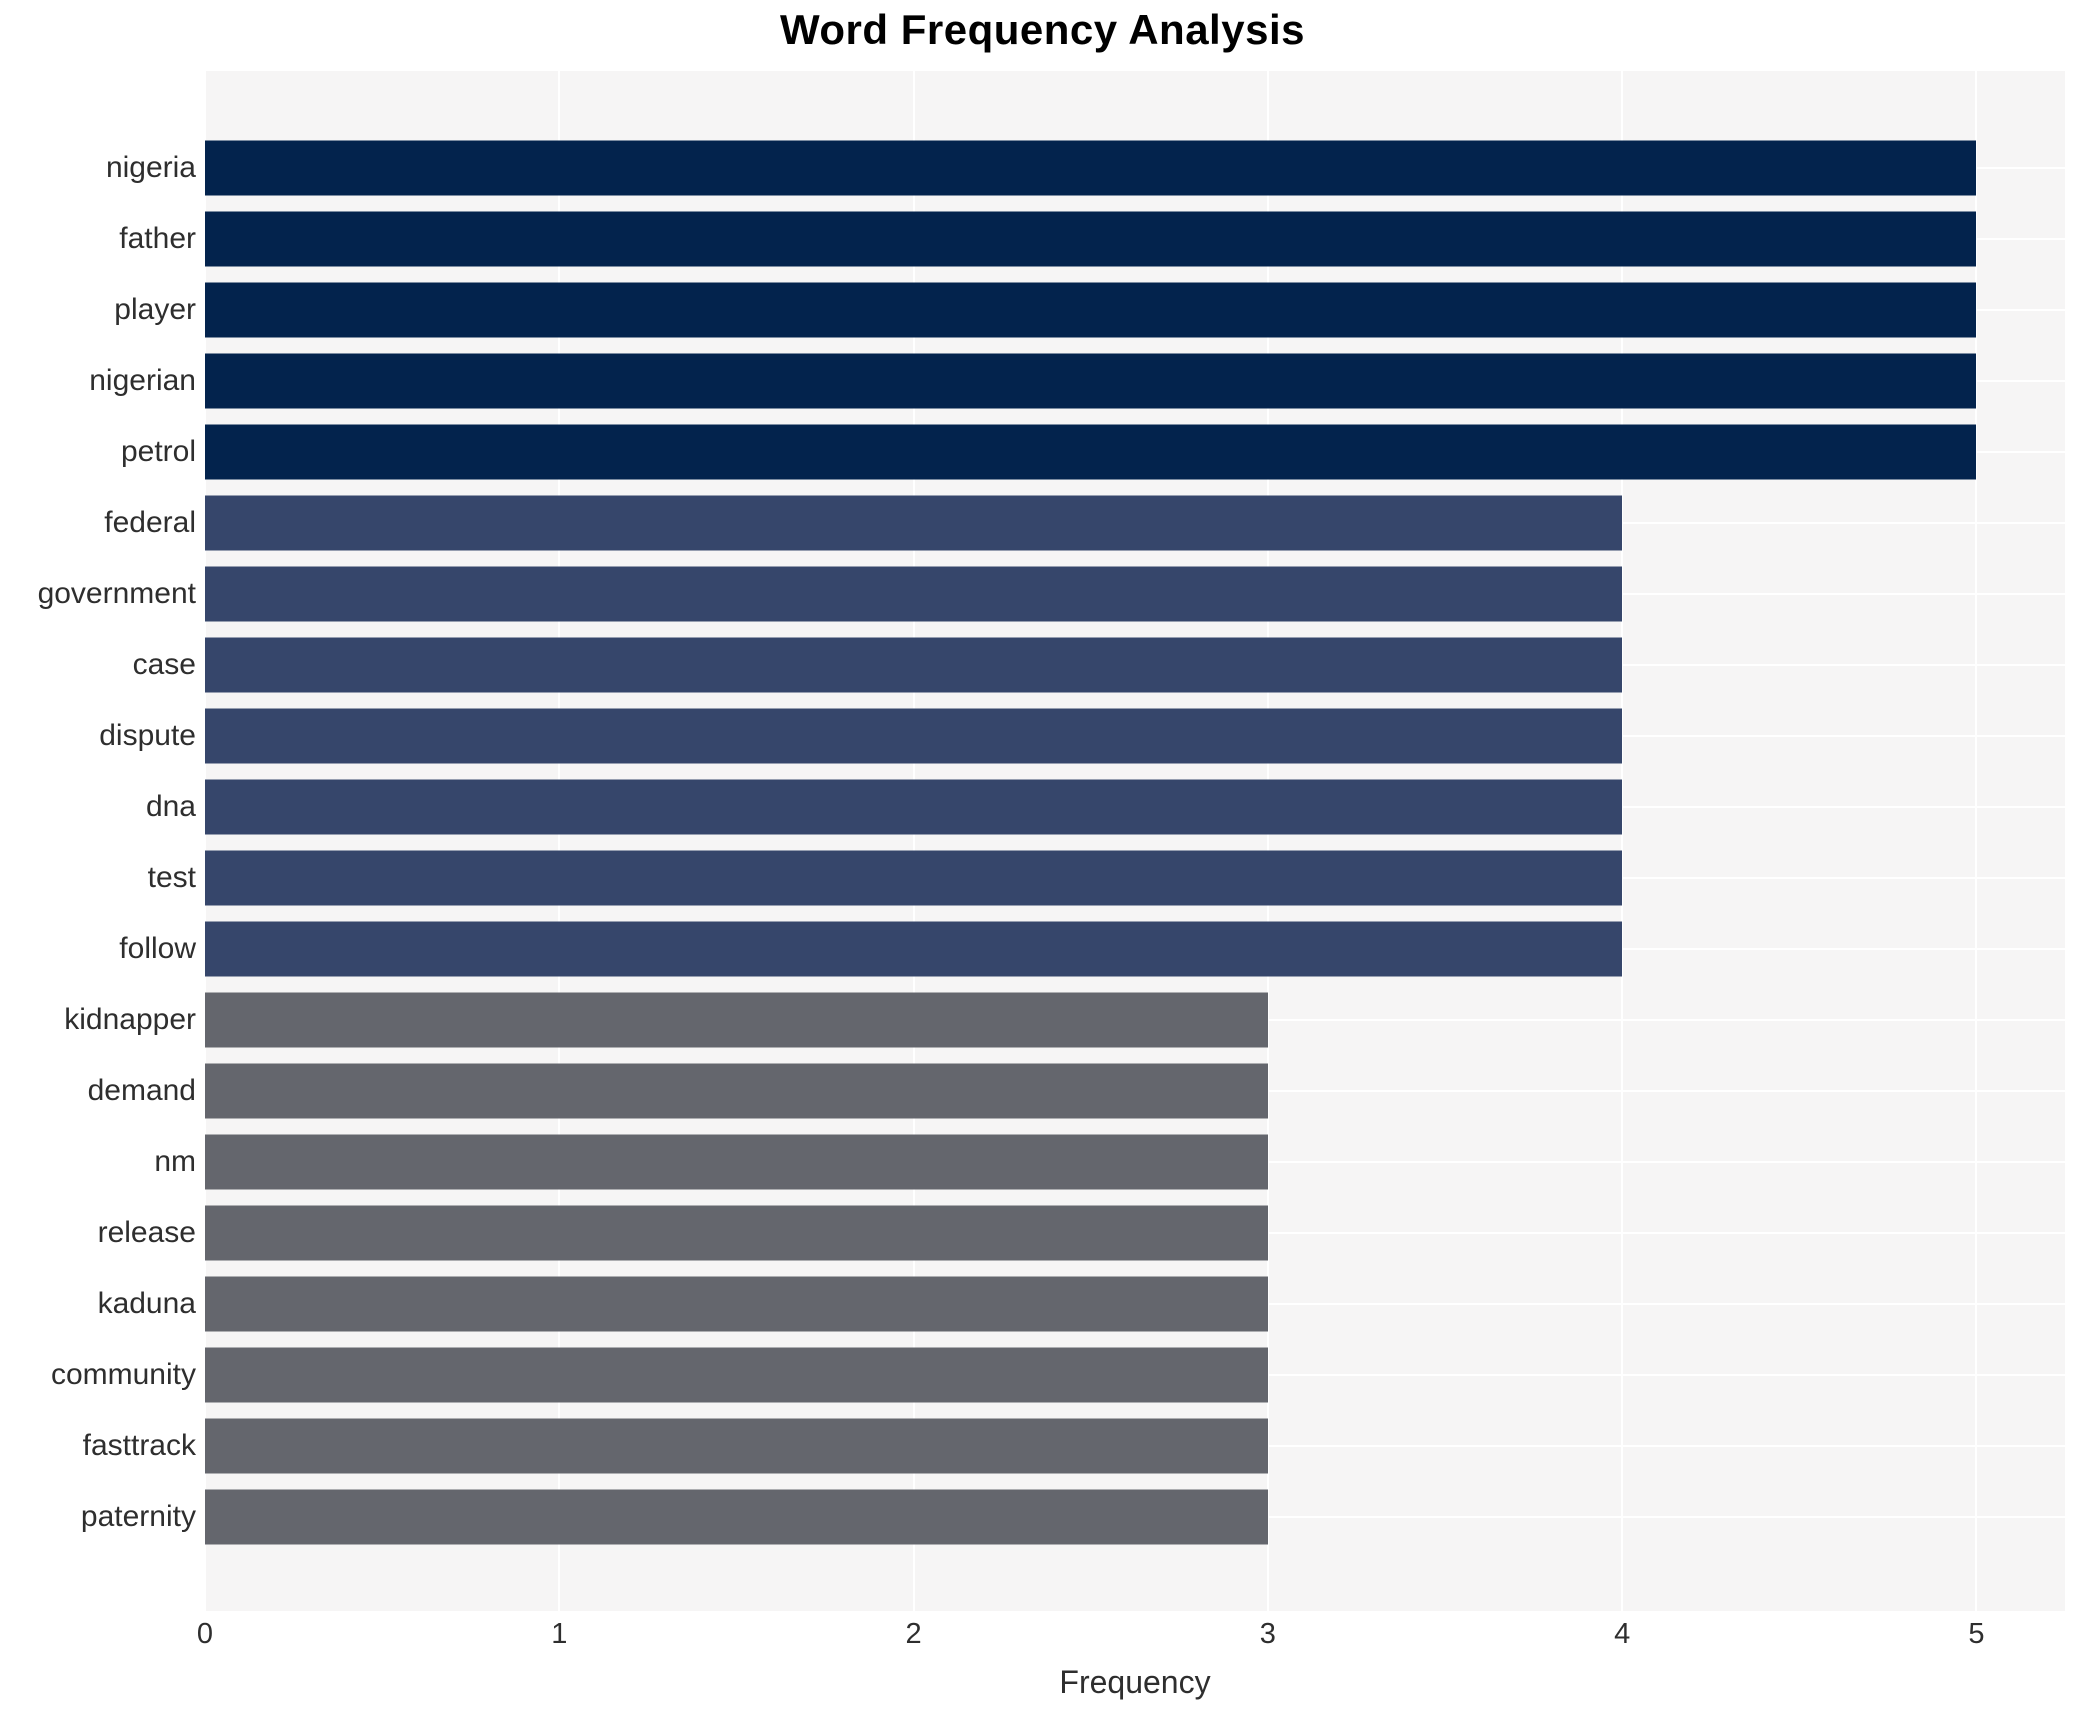 The image size is (2085, 1710). I want to click on category-label-player: player, so click(155, 309).